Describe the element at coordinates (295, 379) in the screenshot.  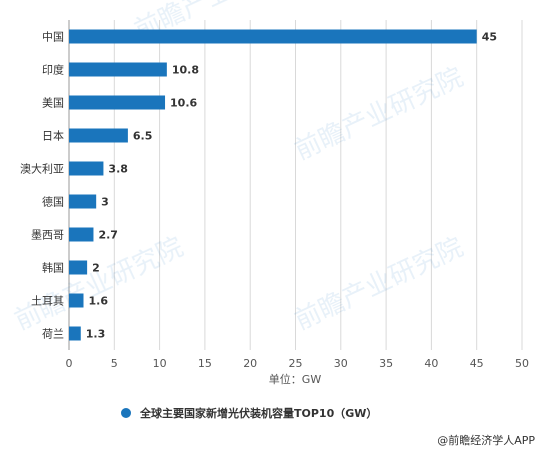
I see `x-axis-label: 单位：GW` at that location.